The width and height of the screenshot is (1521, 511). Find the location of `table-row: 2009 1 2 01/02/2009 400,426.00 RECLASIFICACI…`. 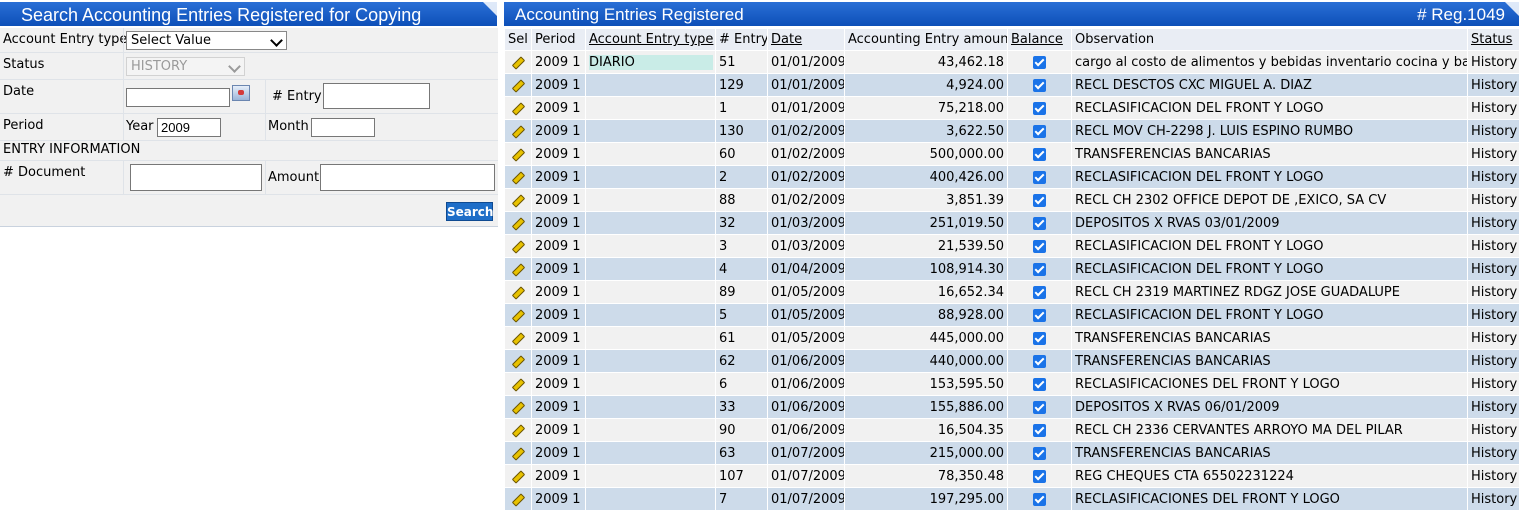

table-row: 2009 1 2 01/02/2009 400,426.00 RECLASIFICACI… is located at coordinates (1012, 177).